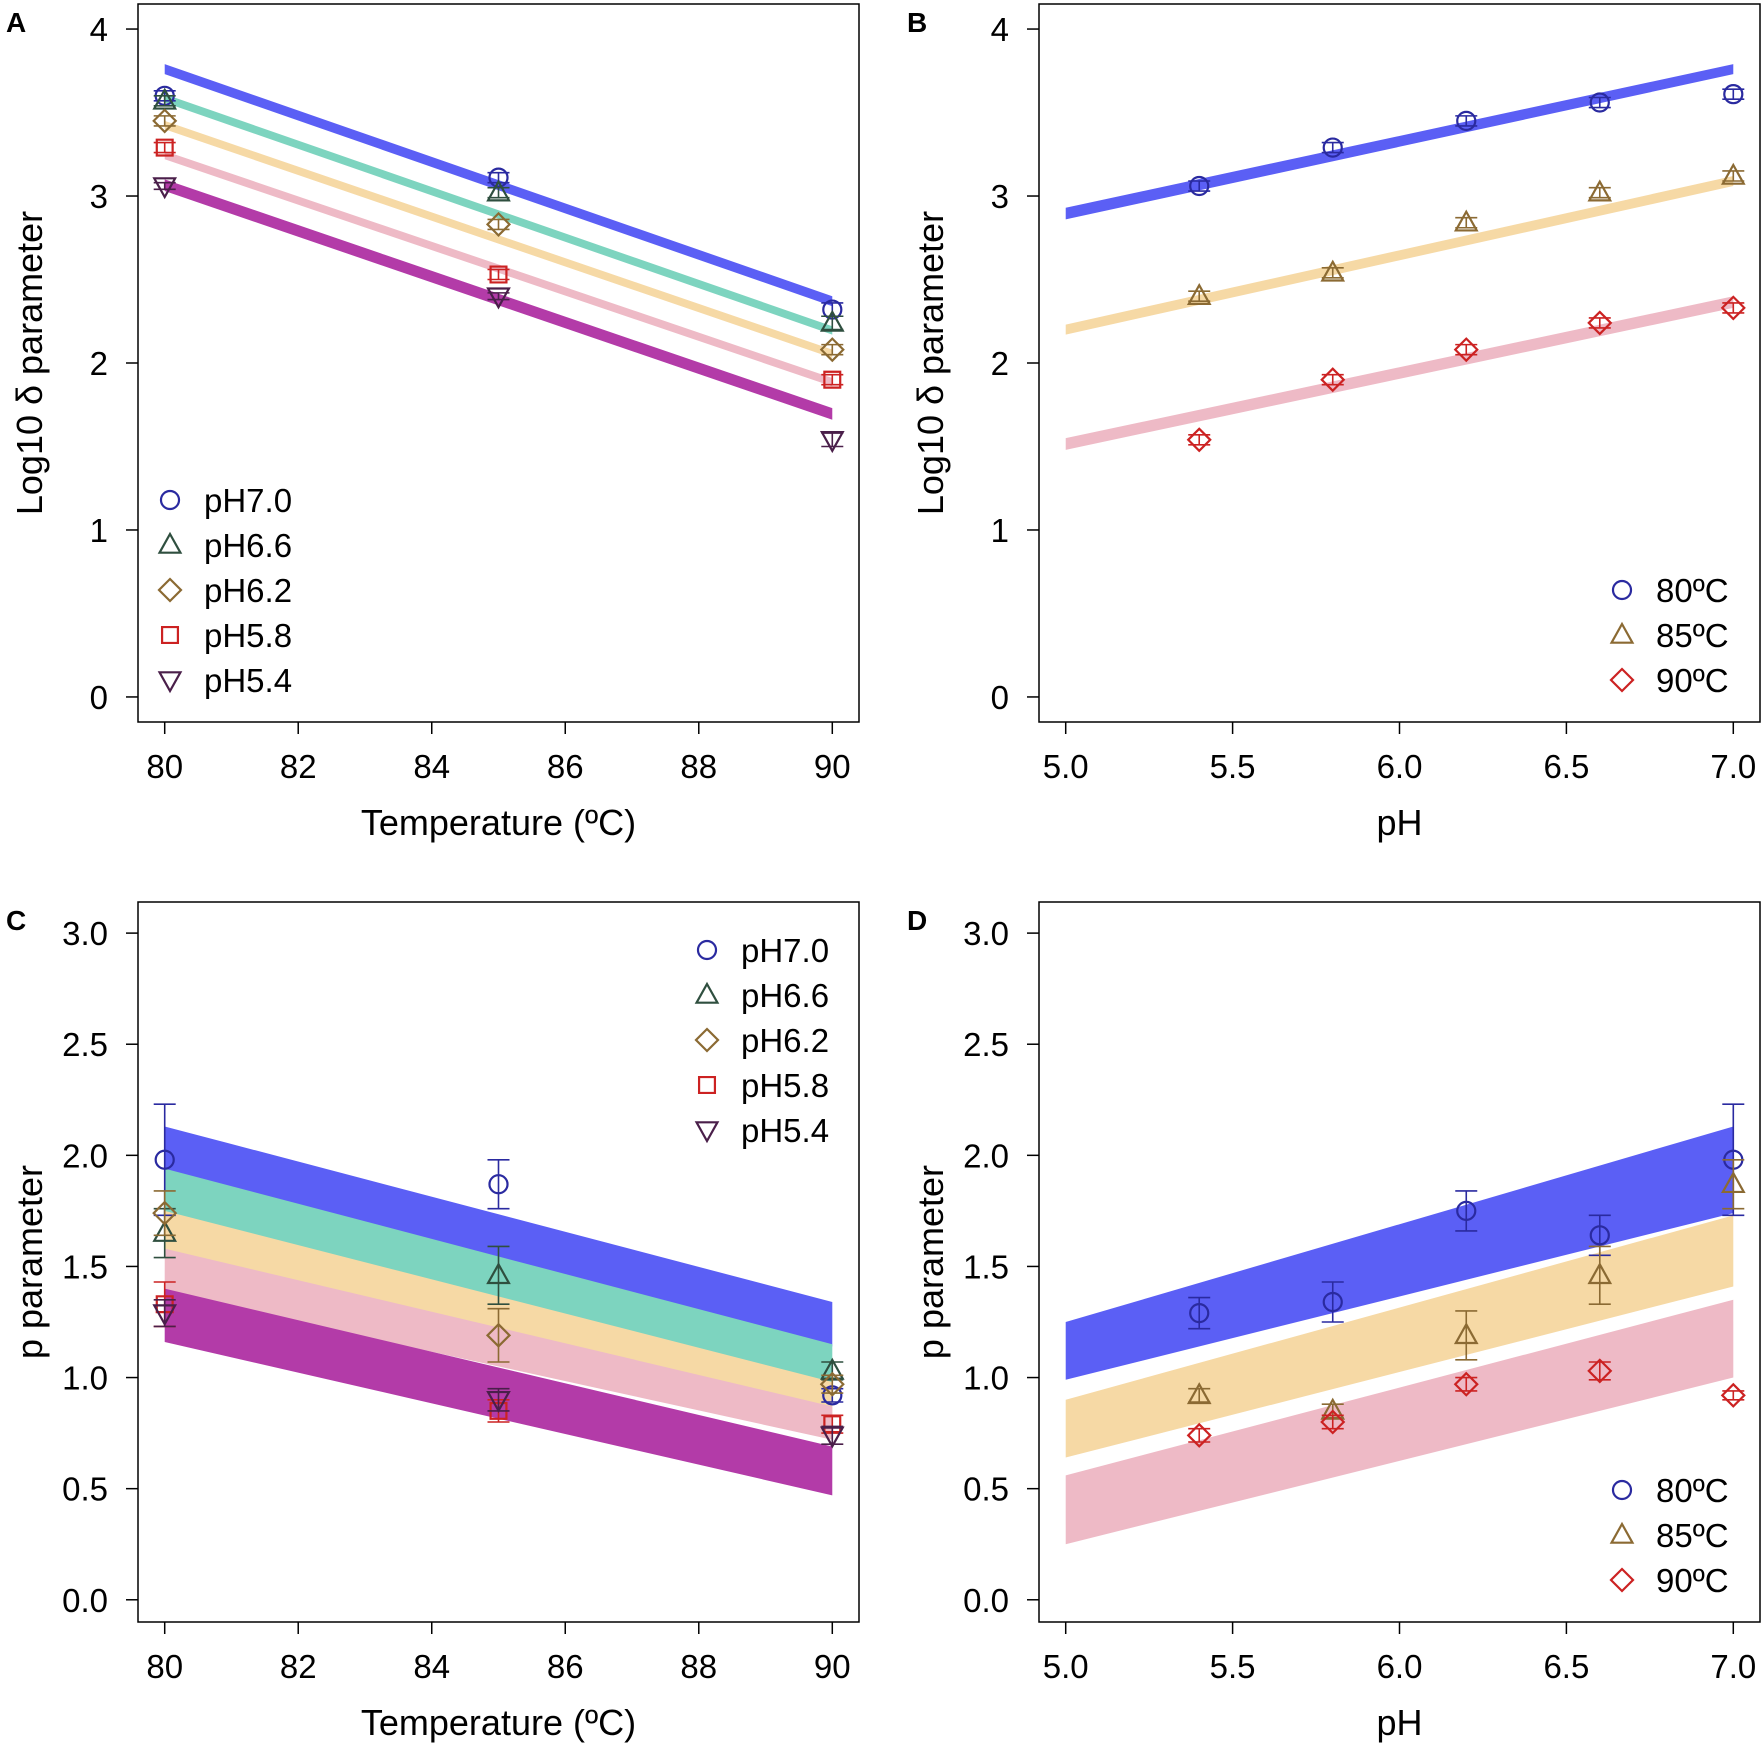 The height and width of the screenshot is (1748, 1761). I want to click on x-tick-label: 5.5, so click(1233, 766).